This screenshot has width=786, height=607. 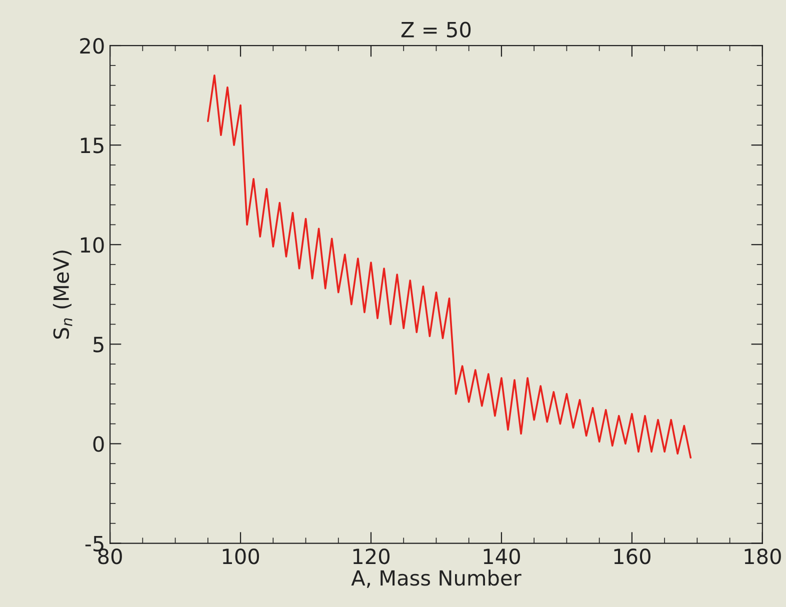 What do you see at coordinates (632, 556) in the screenshot?
I see `x-tick-label: 160` at bounding box center [632, 556].